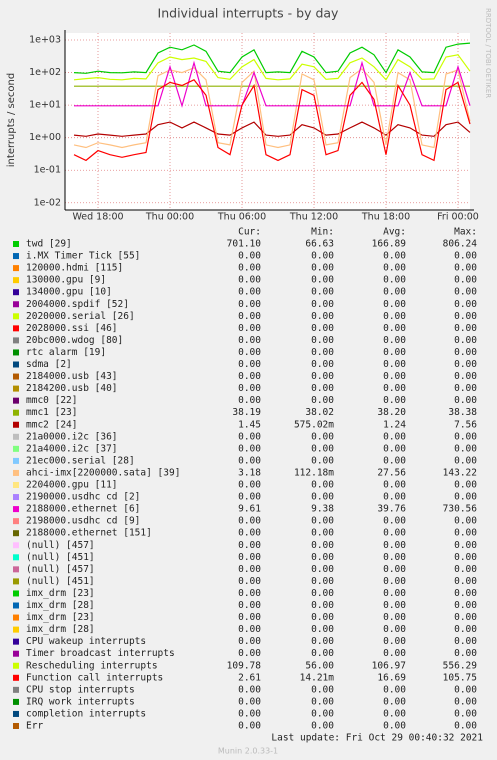 The width and height of the screenshot is (497, 760). I want to click on legend-label: 2188000.ethernet [6], so click(83, 509).